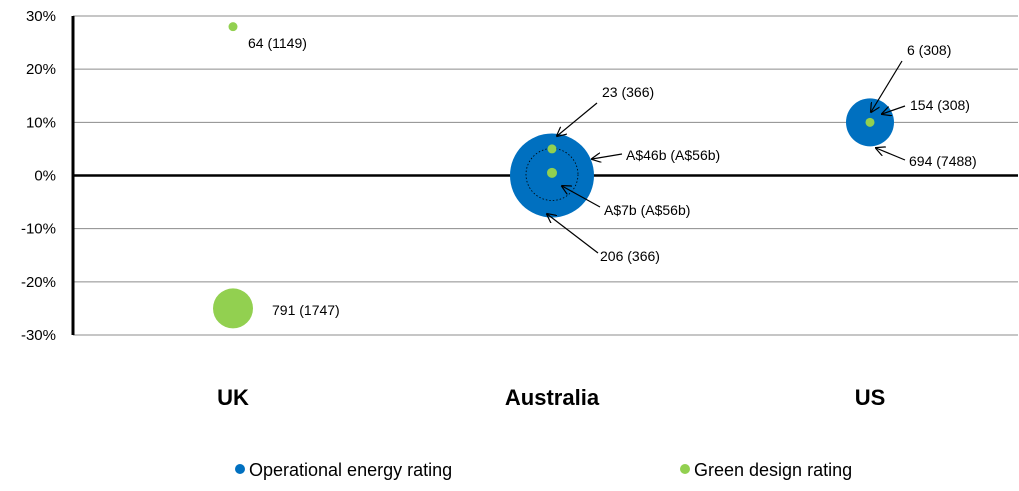 The width and height of the screenshot is (1019, 491). I want to click on bubble-inner-outline, so click(552, 174).